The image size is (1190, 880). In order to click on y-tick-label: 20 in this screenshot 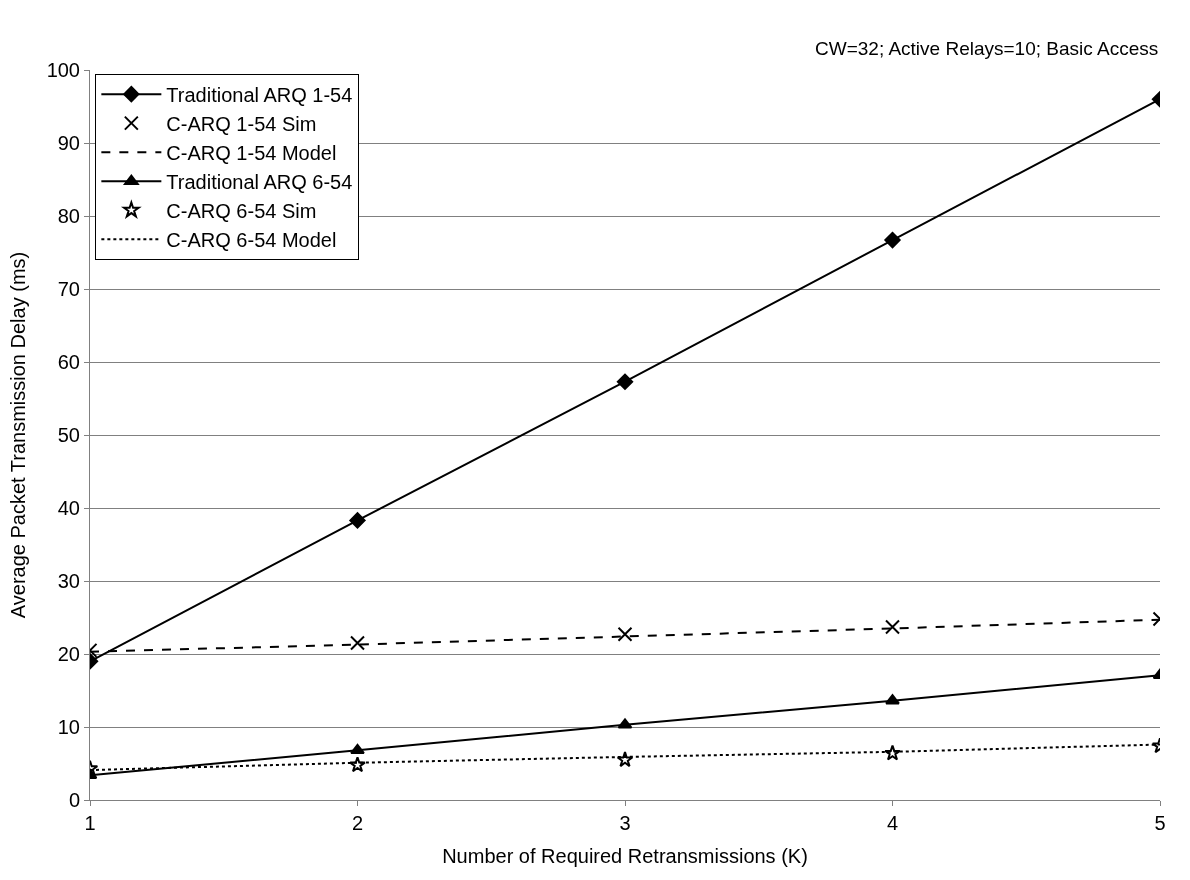, I will do `click(68, 654)`.